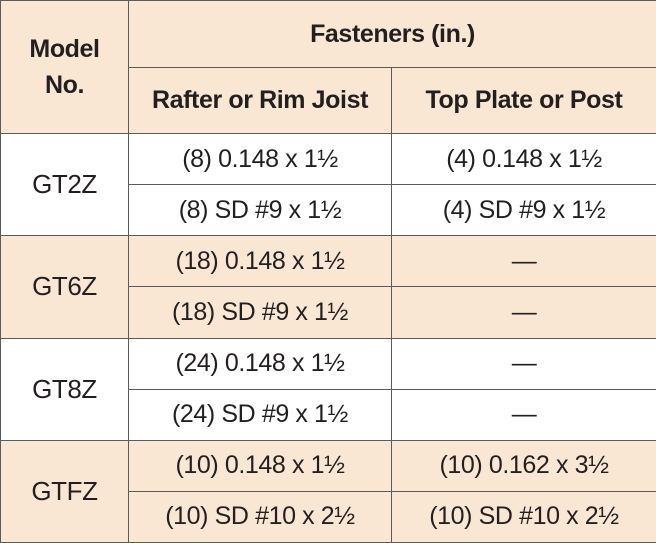 The width and height of the screenshot is (656, 543). What do you see at coordinates (392, 34) in the screenshot?
I see `header-fasteners: Fasteners (in.)` at bounding box center [392, 34].